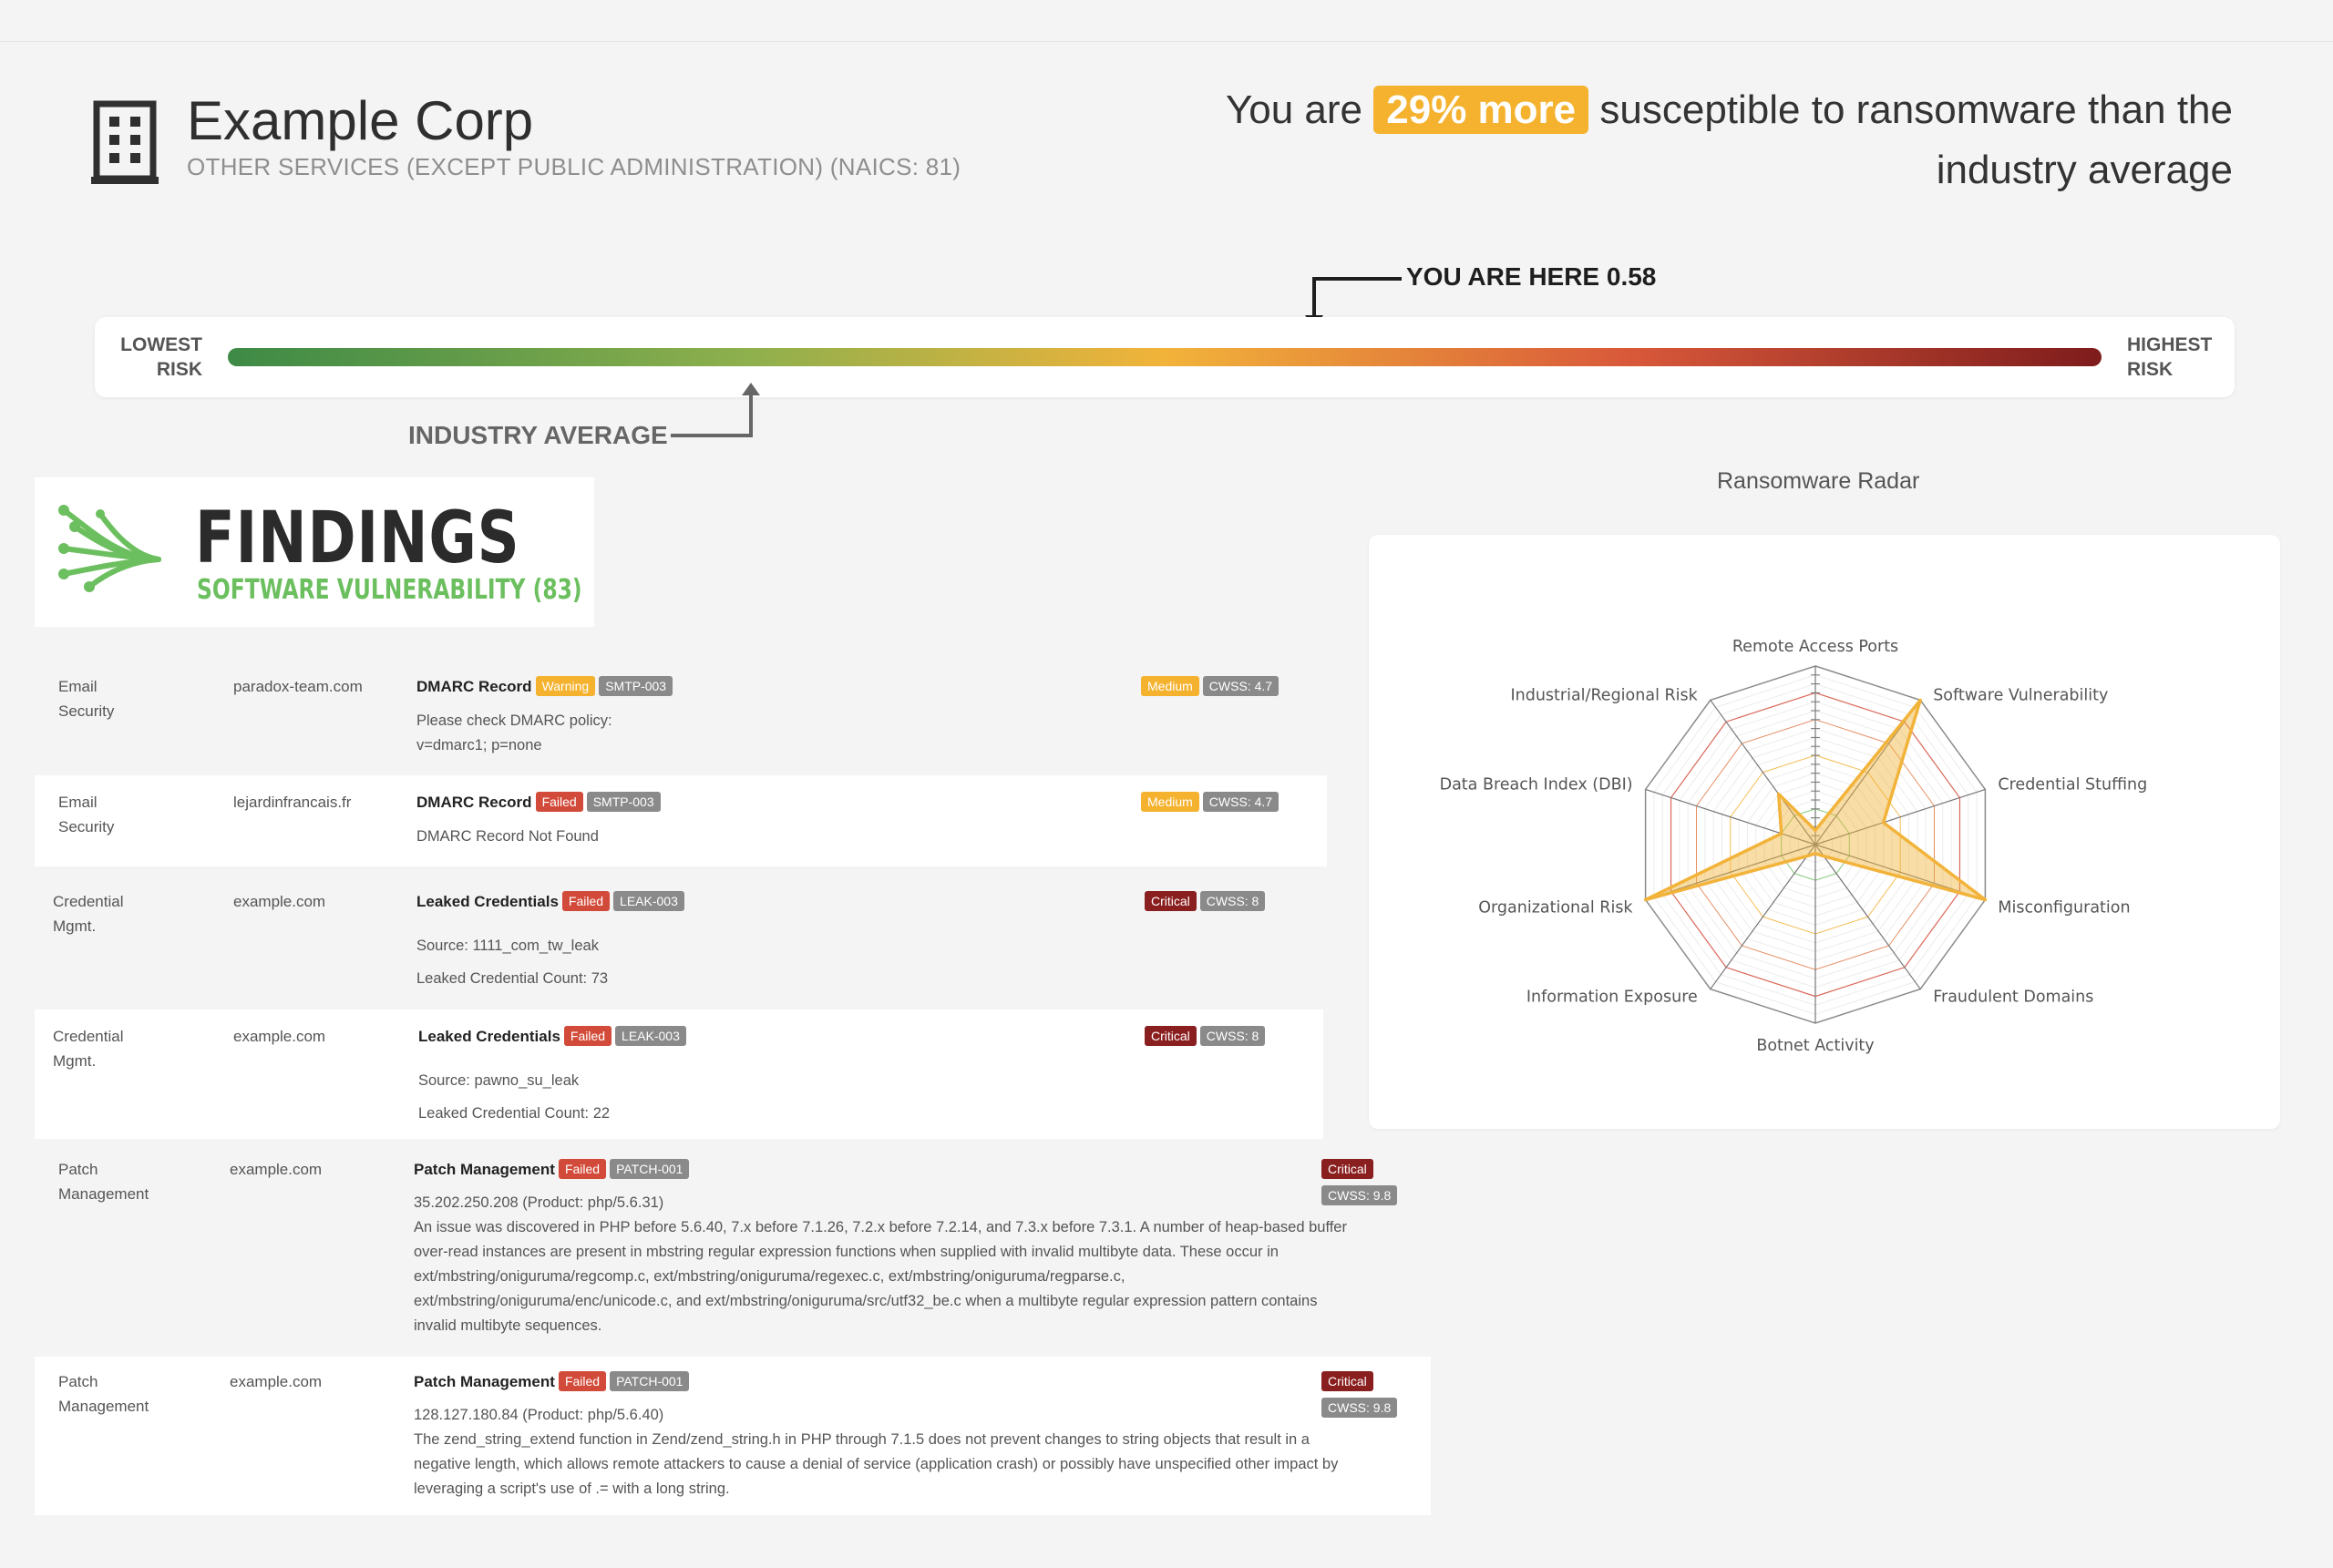 The width and height of the screenshot is (2333, 1568). I want to click on finding-description: DMARC Record Not Found, so click(508, 836).